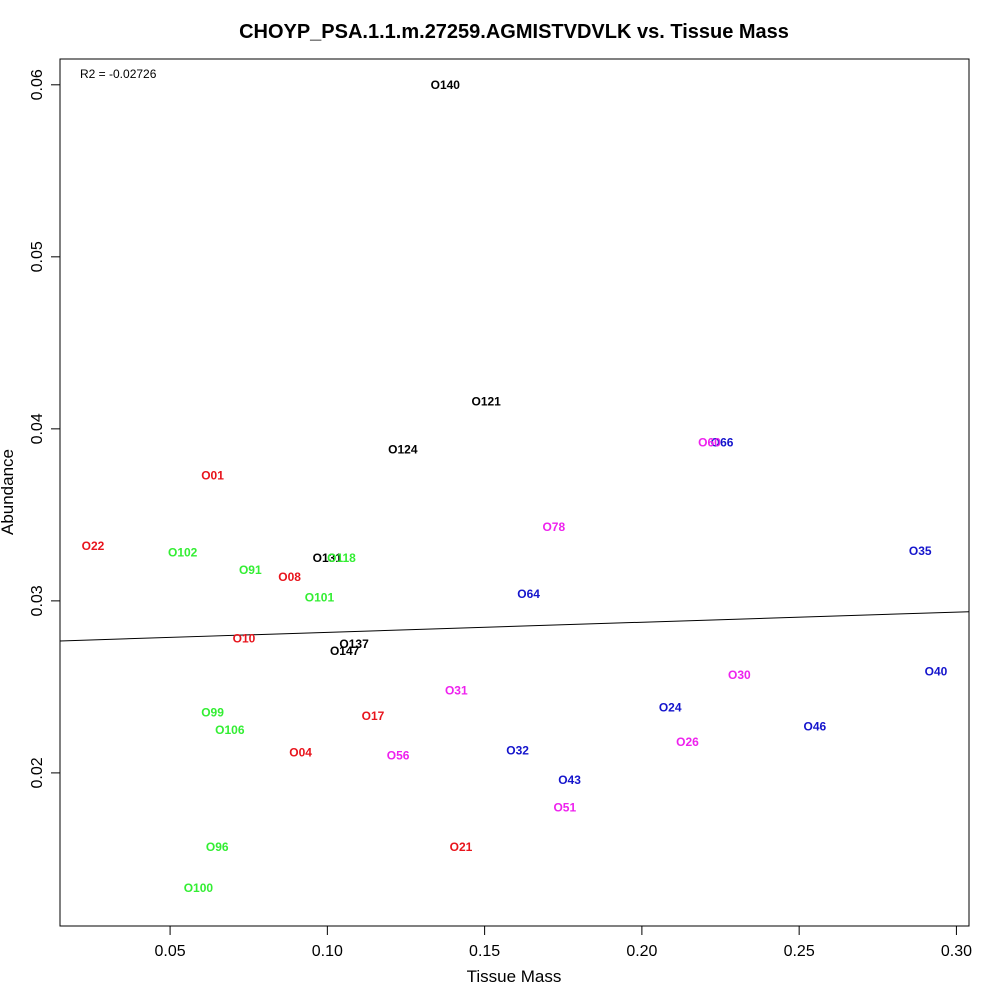  What do you see at coordinates (37, 256) in the screenshot?
I see `y-tick-label: 0.05` at bounding box center [37, 256].